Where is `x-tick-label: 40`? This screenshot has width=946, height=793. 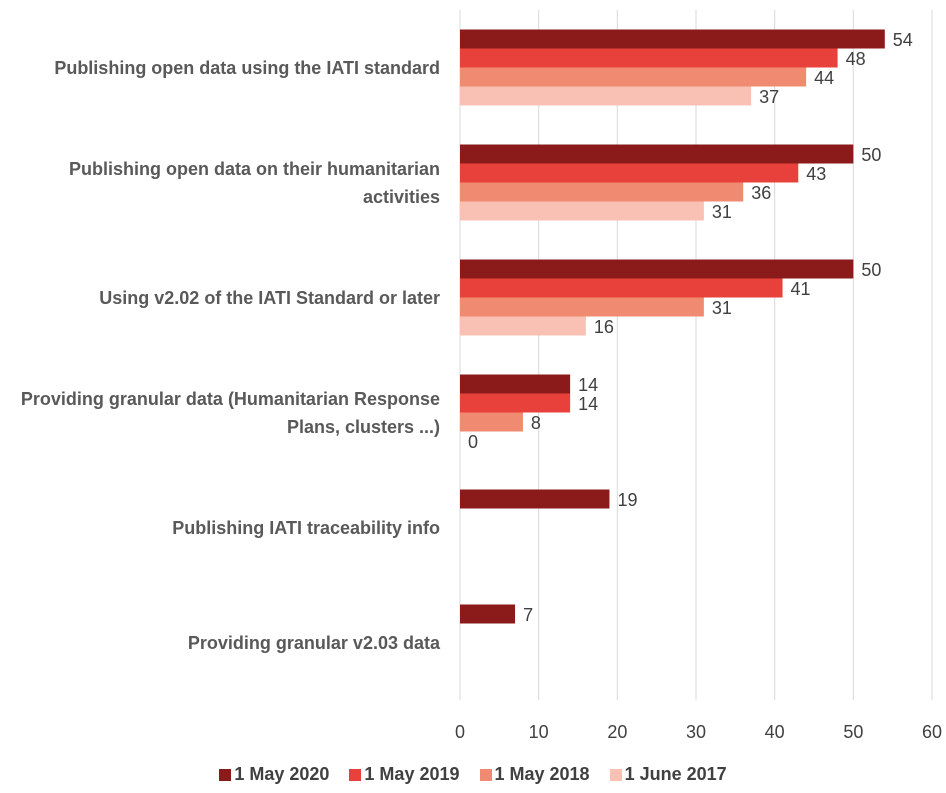
x-tick-label: 40 is located at coordinates (775, 732).